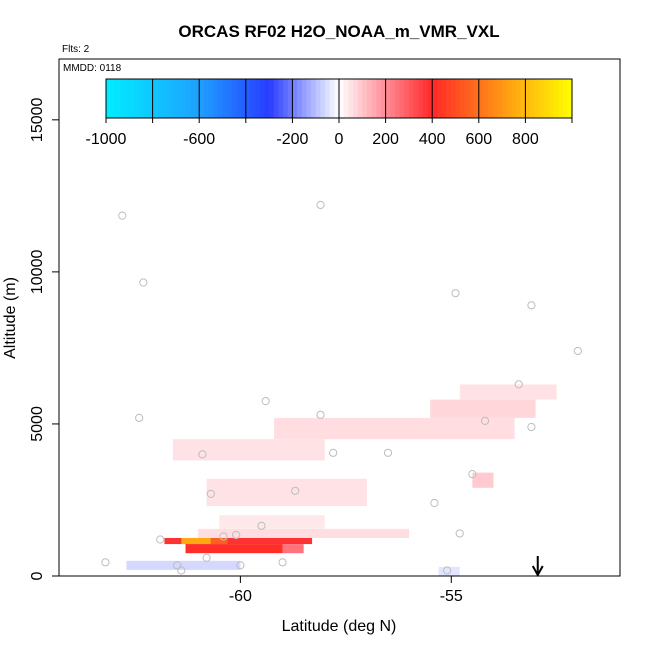 The image size is (650, 650). What do you see at coordinates (37, 272) in the screenshot?
I see `y-tick-label: 10000` at bounding box center [37, 272].